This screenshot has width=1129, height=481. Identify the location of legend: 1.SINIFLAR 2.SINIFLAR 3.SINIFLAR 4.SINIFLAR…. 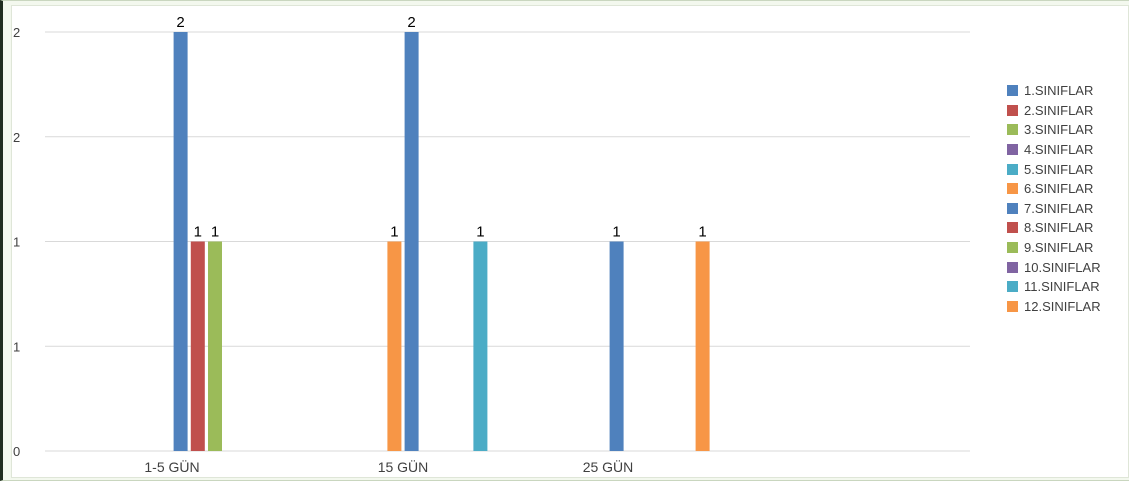
(1067, 198).